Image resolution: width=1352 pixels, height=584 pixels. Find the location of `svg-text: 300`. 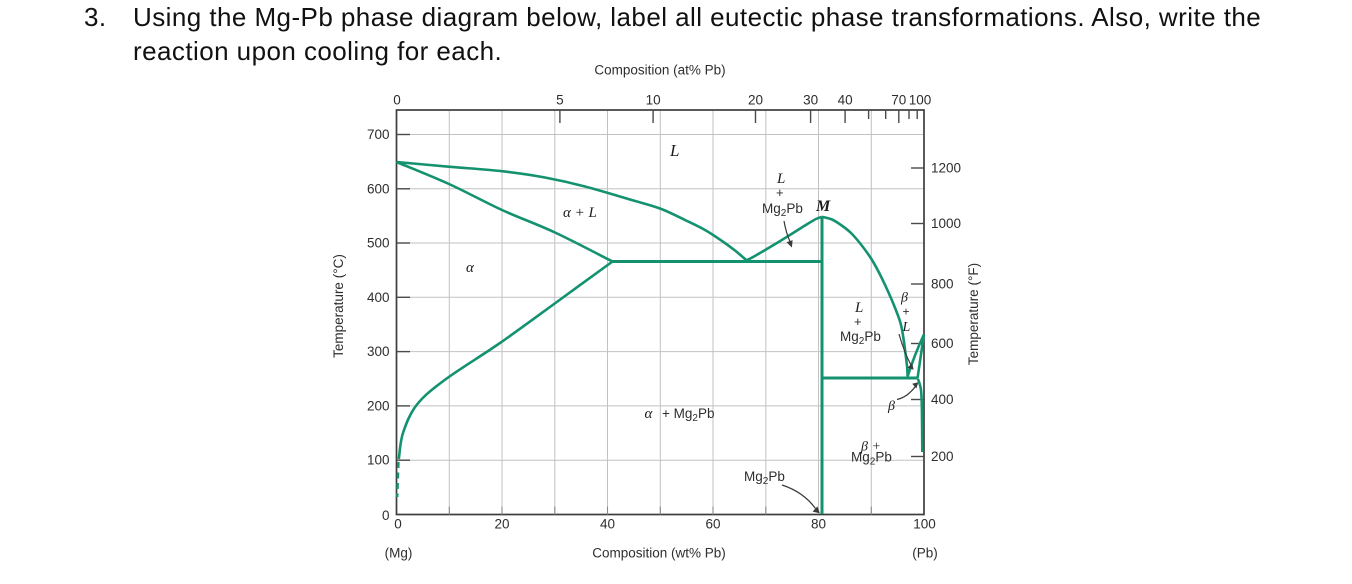

svg-text: 300 is located at coordinates (378, 351).